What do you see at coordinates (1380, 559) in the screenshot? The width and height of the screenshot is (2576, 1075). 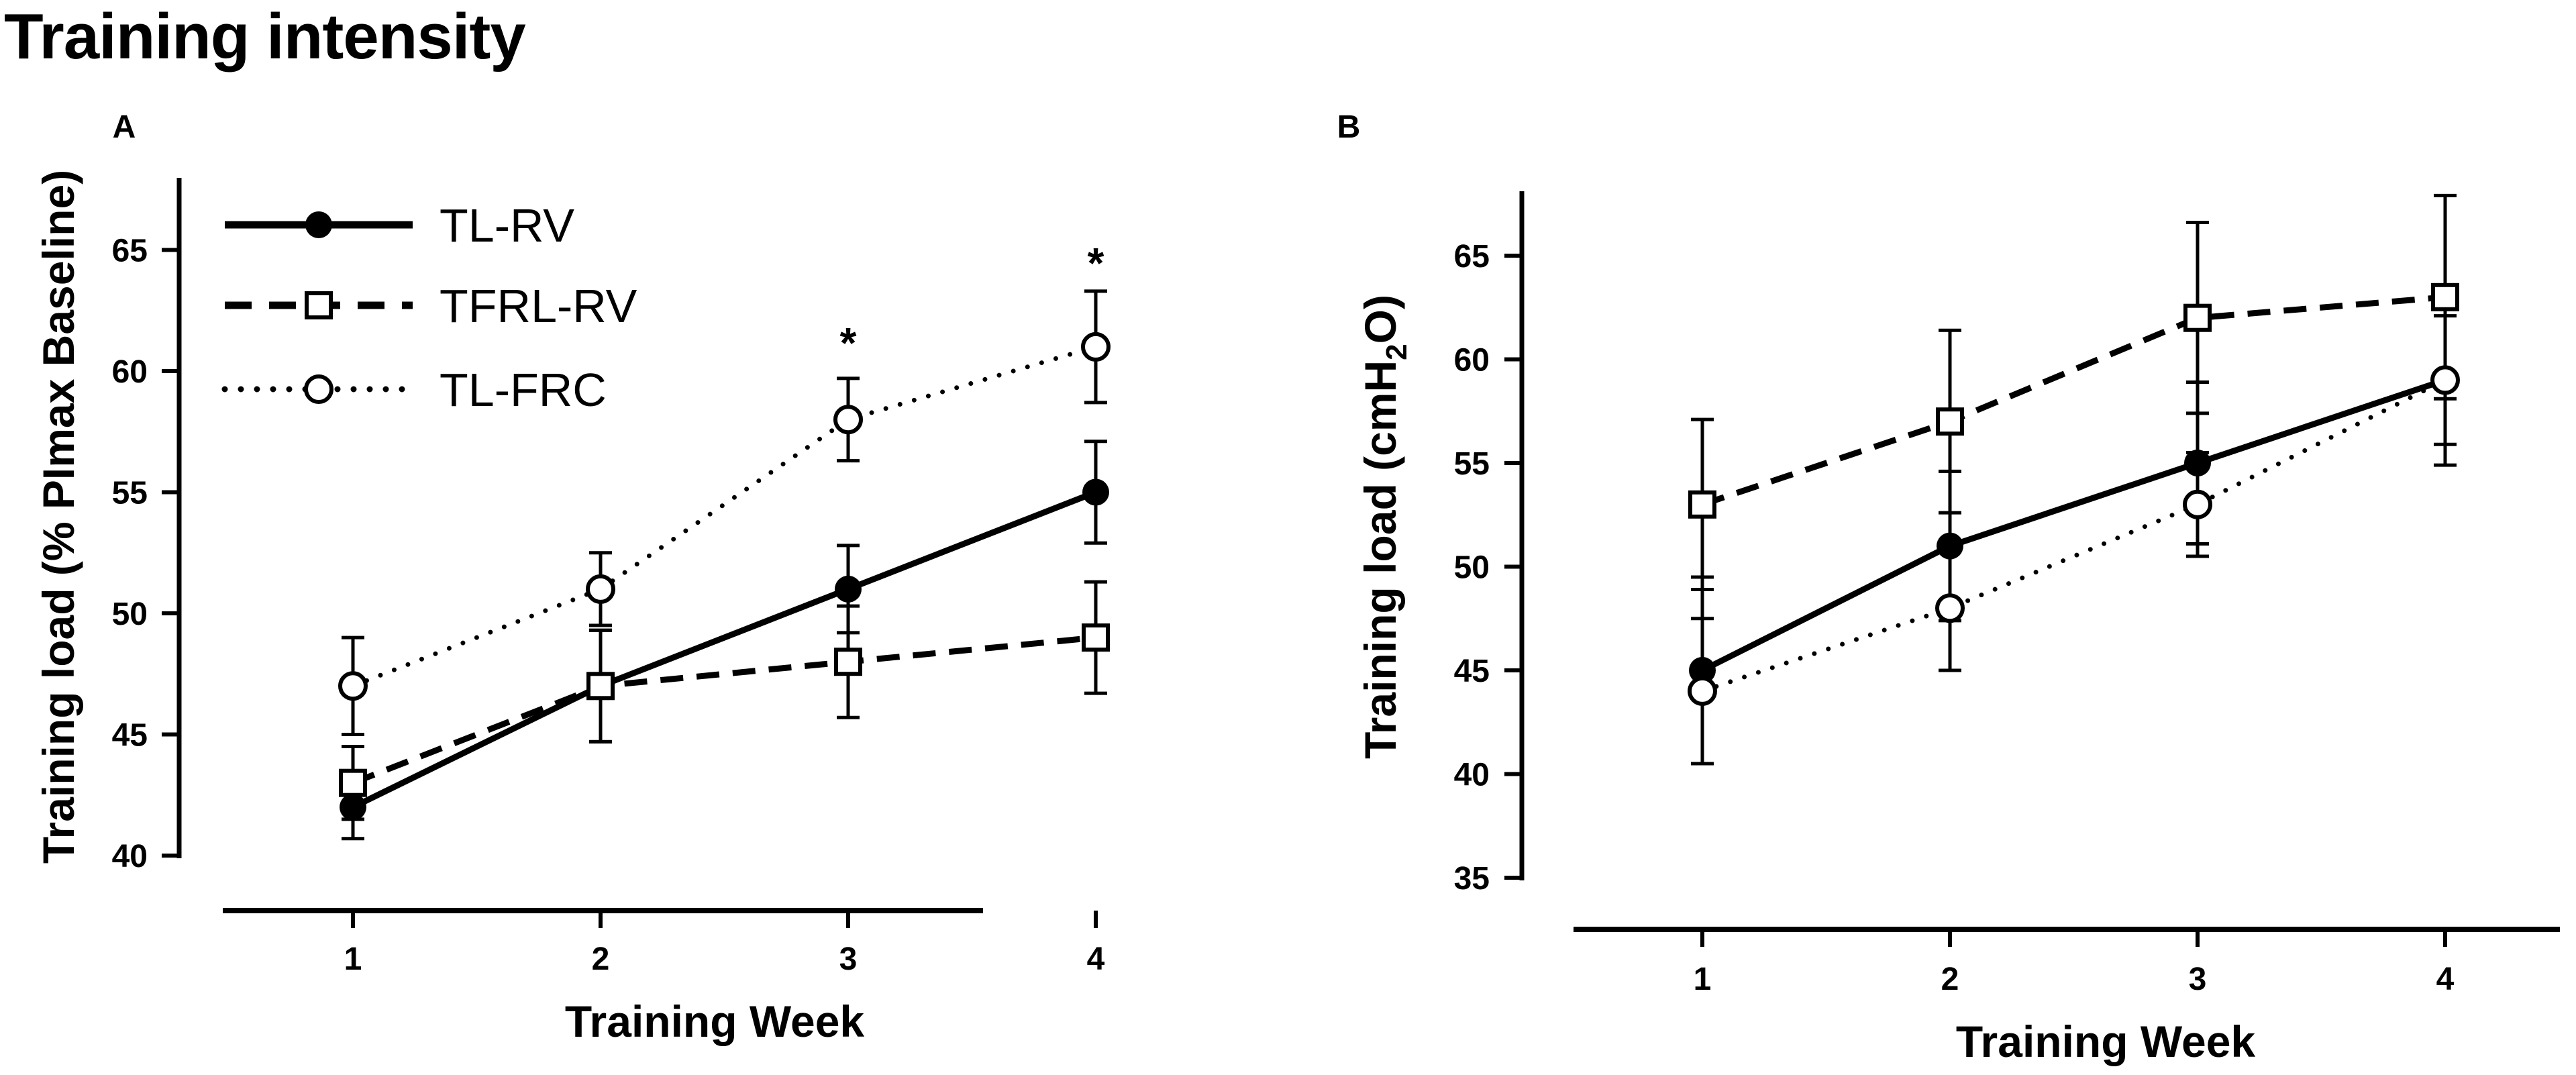 I see `y-axis-label-main: Training load (cmH` at bounding box center [1380, 559].